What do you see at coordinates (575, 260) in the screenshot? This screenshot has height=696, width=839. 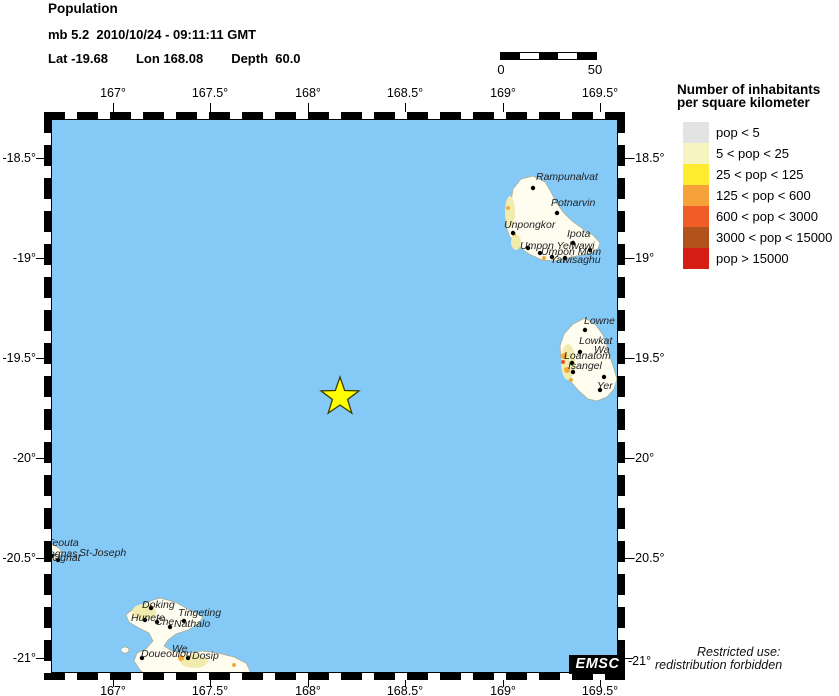 I see `place-label: Yawisaghu` at bounding box center [575, 260].